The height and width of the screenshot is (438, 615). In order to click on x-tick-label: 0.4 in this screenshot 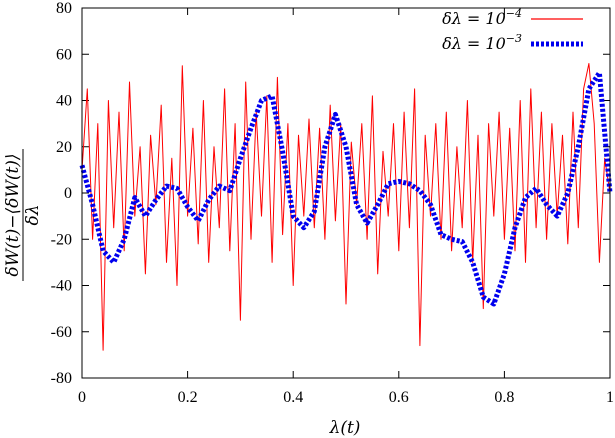, I will do `click(293, 397)`.